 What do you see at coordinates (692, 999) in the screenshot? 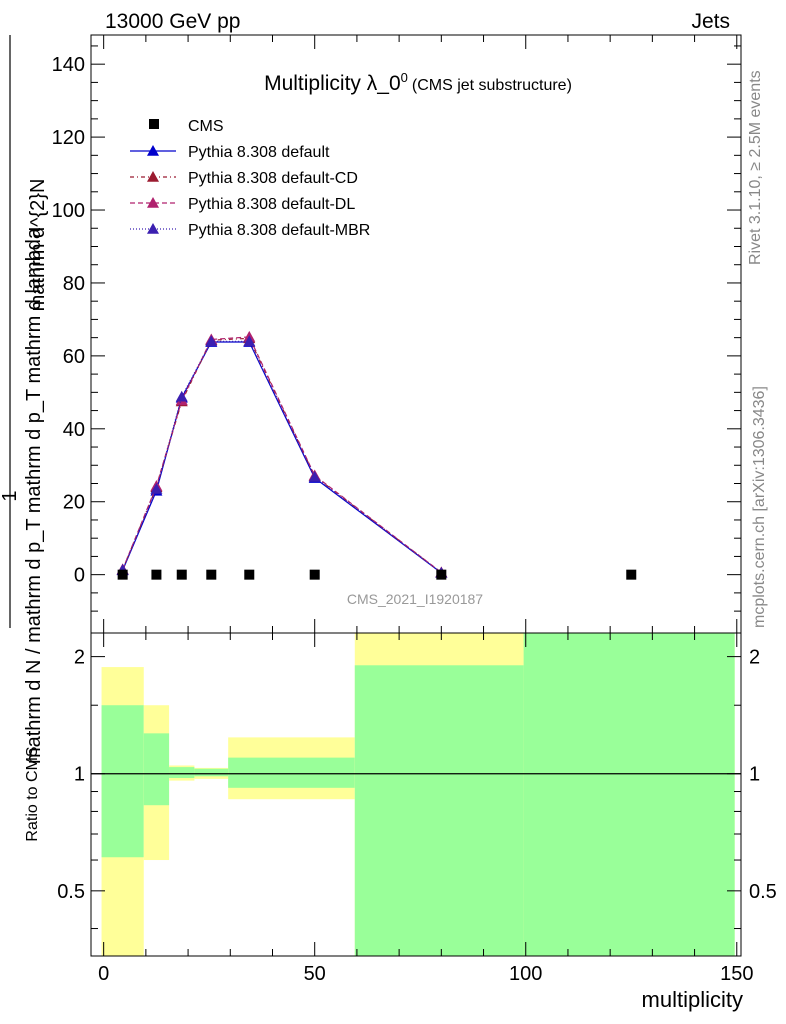
I see `x-axis-label: multiplicity` at bounding box center [692, 999].